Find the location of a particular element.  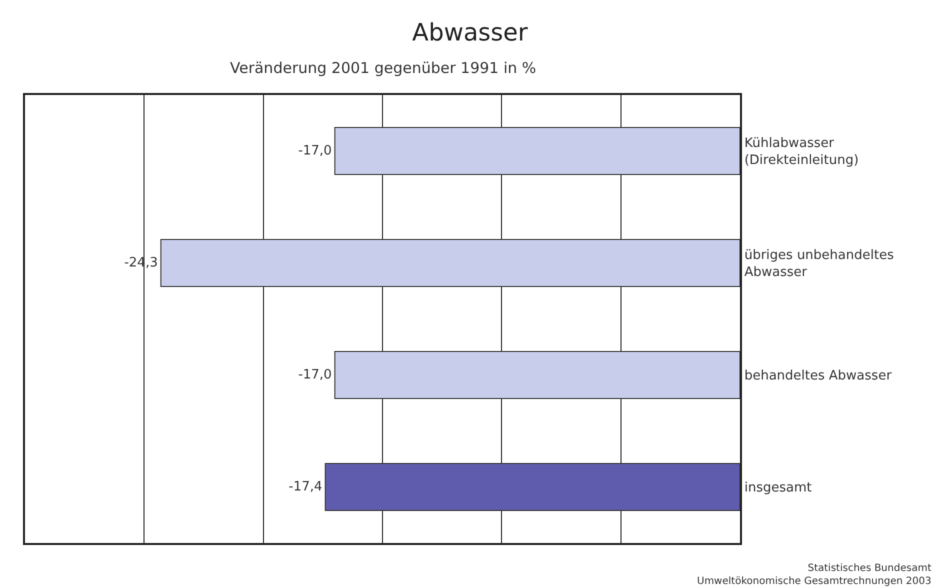

chart-subtitle: Veränderung 2001 gegenüber 1991 in % is located at coordinates (383, 68).